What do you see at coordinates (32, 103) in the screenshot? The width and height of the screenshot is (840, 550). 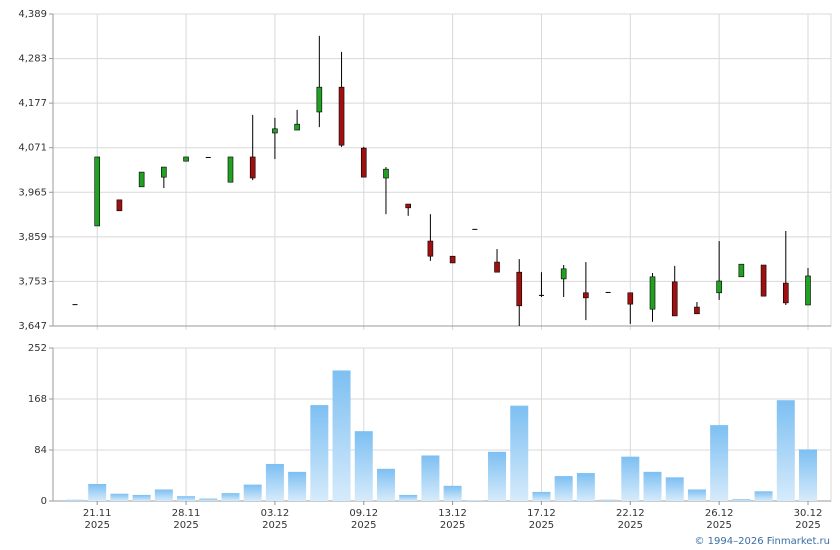 I see `y-tick-label: 4,177` at bounding box center [32, 103].